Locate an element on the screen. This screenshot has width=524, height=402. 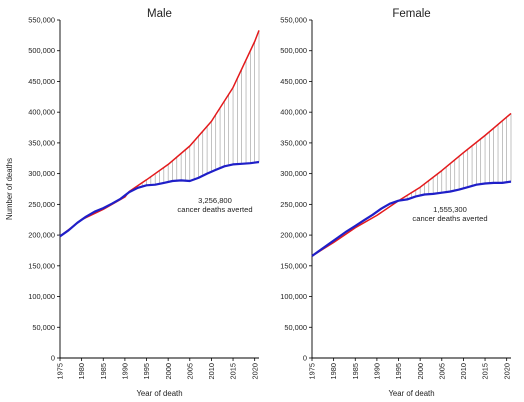
averted-annotation: 3,256,800 is located at coordinates (215, 200).